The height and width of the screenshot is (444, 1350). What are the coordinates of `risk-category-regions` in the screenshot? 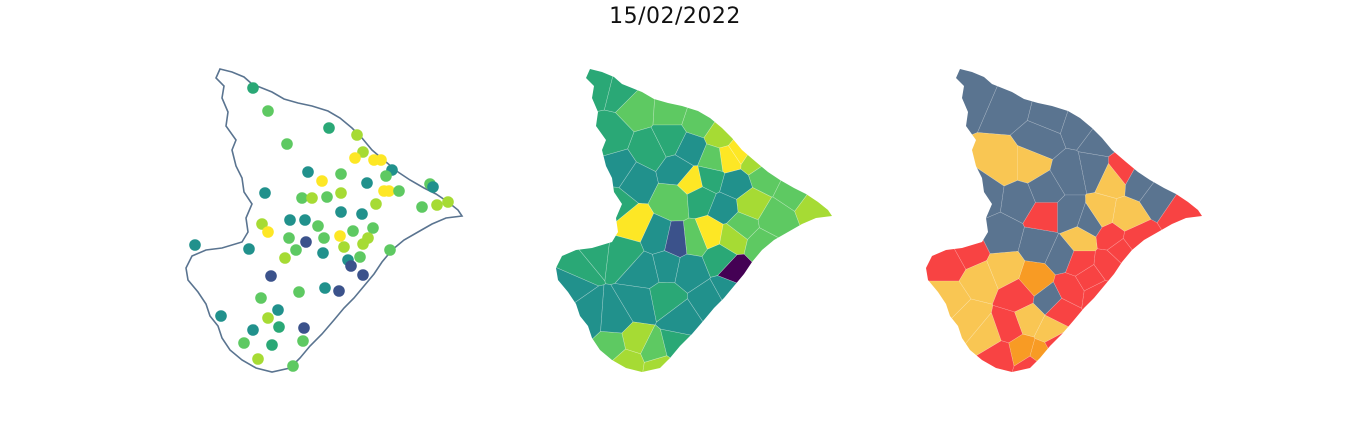 It's located at (1064, 220).